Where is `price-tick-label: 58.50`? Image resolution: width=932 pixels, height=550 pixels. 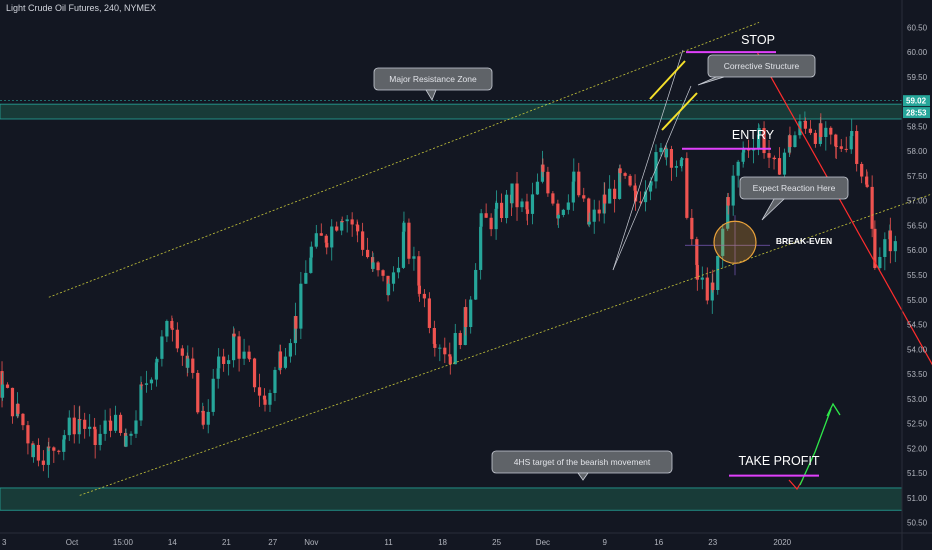 price-tick-label: 58.50 is located at coordinates (917, 126).